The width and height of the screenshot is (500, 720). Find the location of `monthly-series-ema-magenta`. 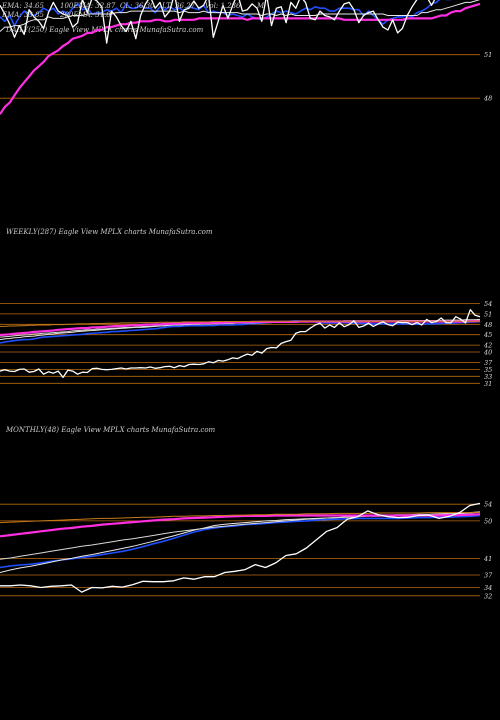

monthly-series-ema-magenta is located at coordinates (240, 525).